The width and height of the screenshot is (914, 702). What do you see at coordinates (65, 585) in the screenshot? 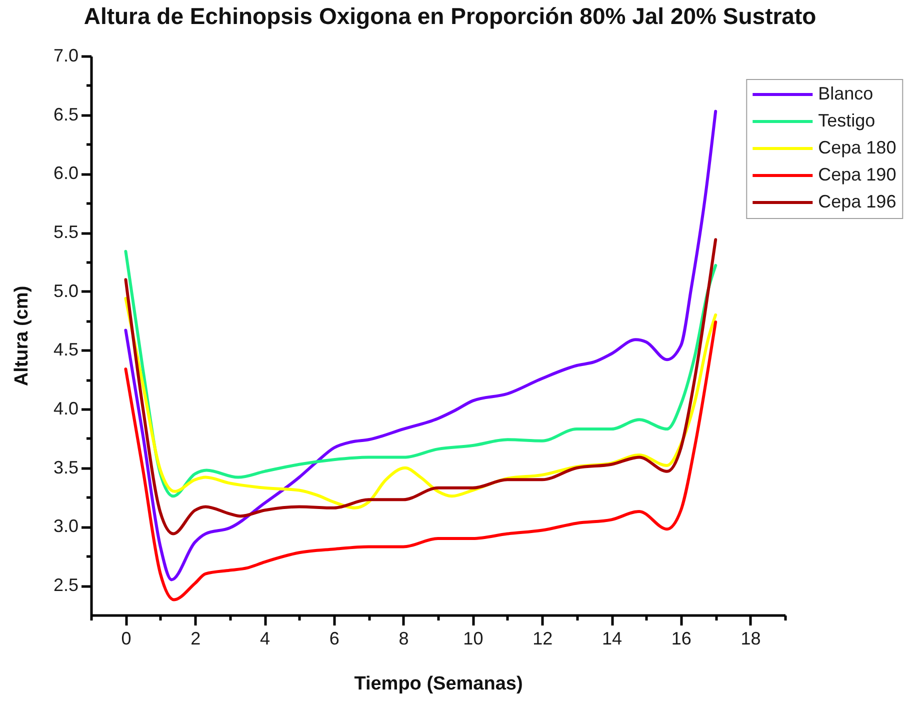
I see `y-tick-label: 2.5` at bounding box center [65, 585].